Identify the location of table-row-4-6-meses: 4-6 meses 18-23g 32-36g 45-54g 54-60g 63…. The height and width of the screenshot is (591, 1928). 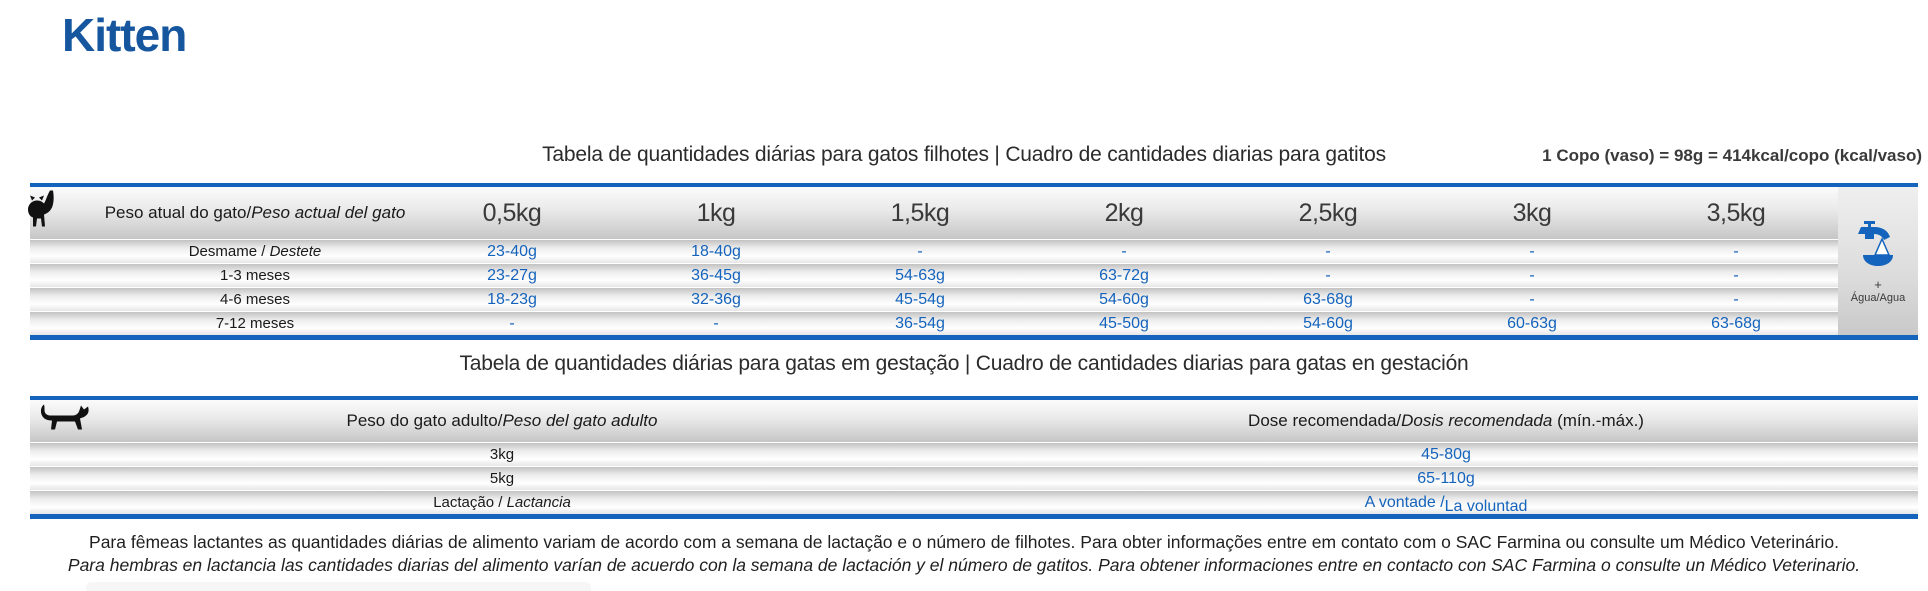
(934, 299).